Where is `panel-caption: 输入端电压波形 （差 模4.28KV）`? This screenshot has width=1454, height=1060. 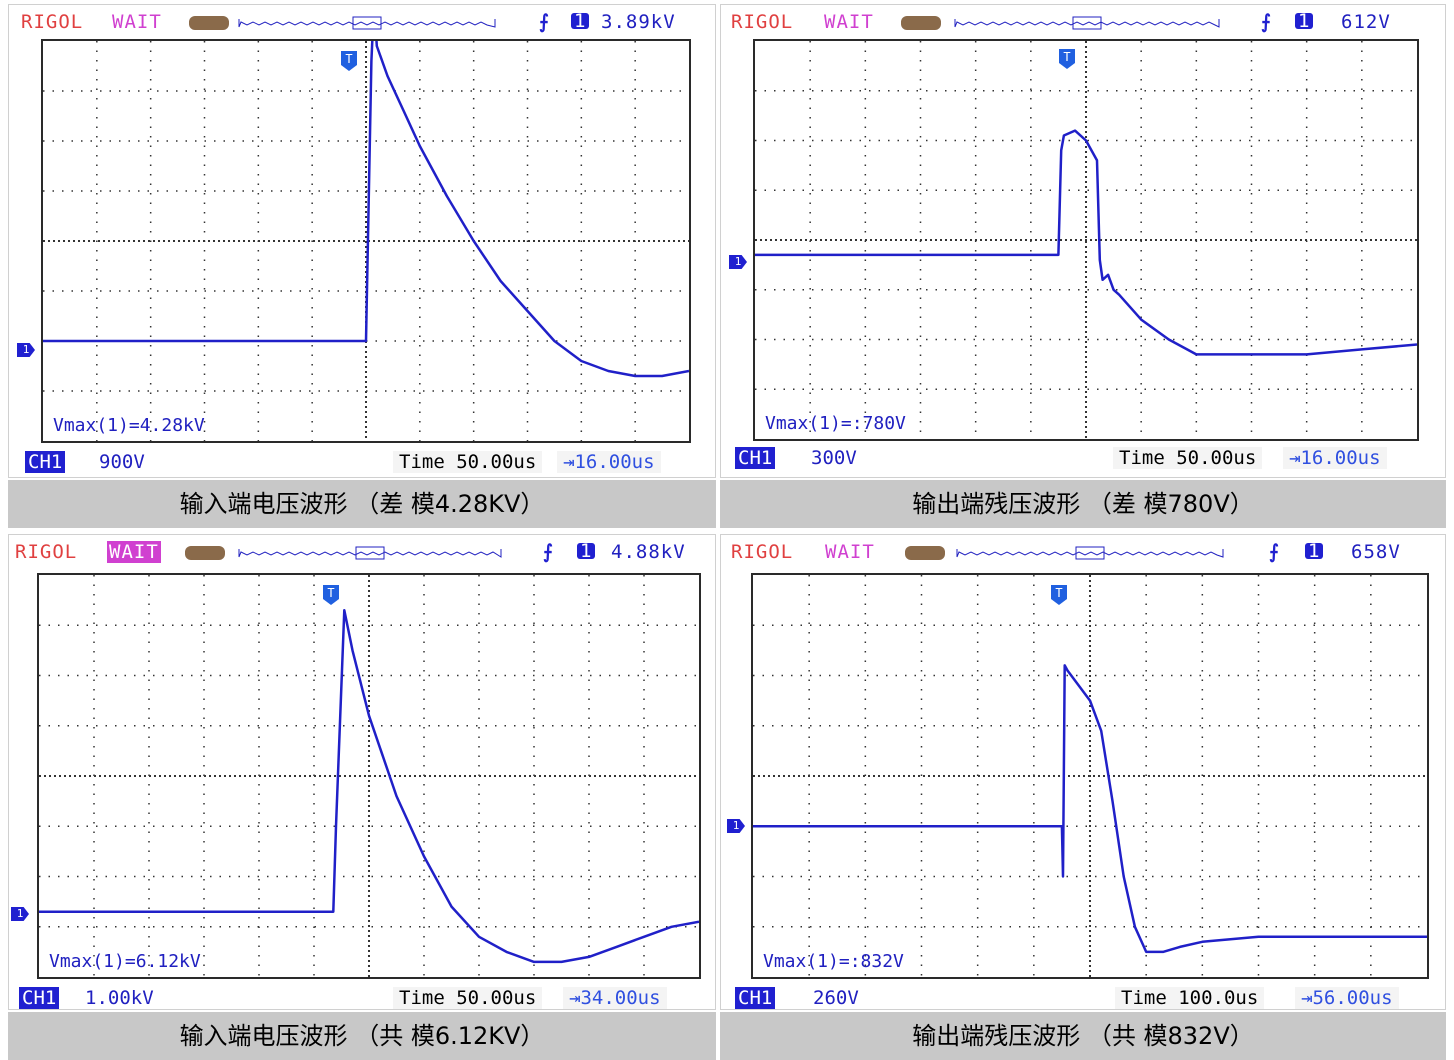
panel-caption: 输入端电压波形 （差 模4.28KV） is located at coordinates (362, 504).